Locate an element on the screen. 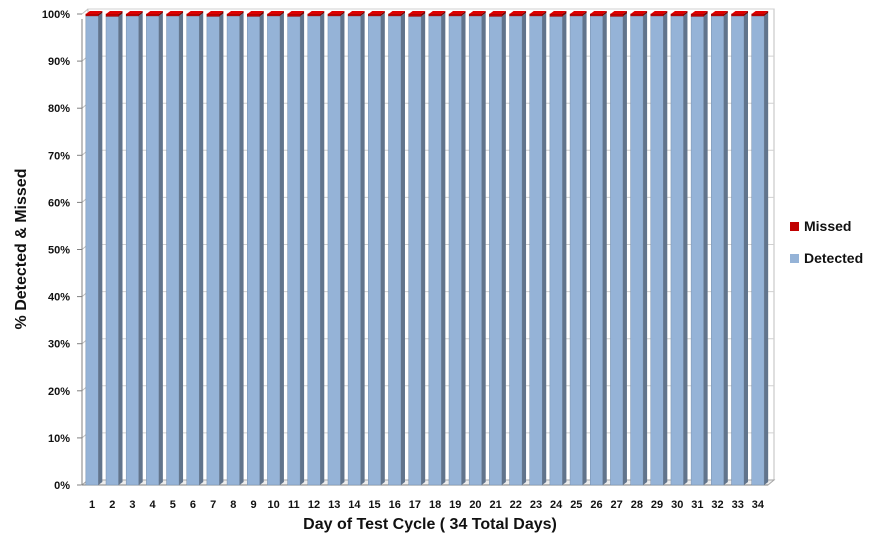 The image size is (881, 544). x-tick-label: 22 is located at coordinates (516, 505).